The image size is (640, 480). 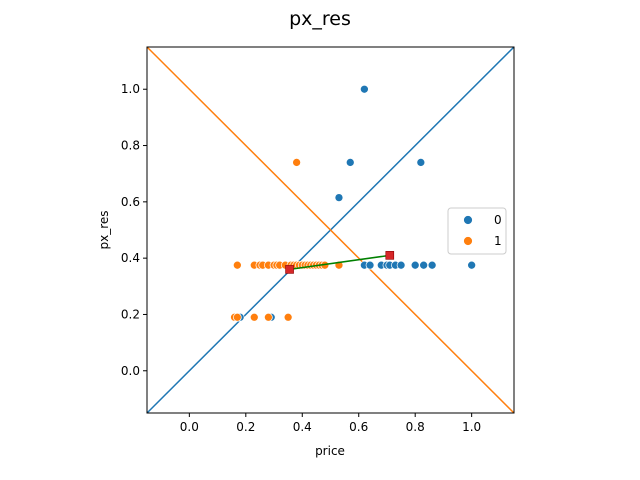 What do you see at coordinates (471, 427) in the screenshot?
I see `x-tick-label-5: 1.0` at bounding box center [471, 427].